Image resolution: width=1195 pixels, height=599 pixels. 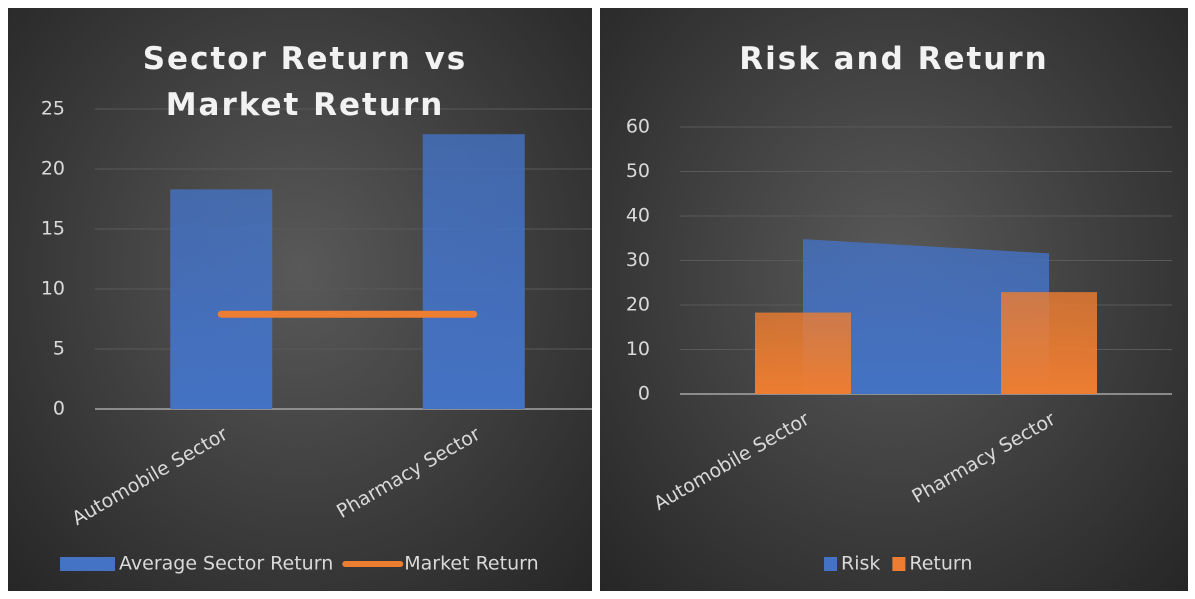 I want to click on y-tick-label: 60, so click(x=638, y=127).